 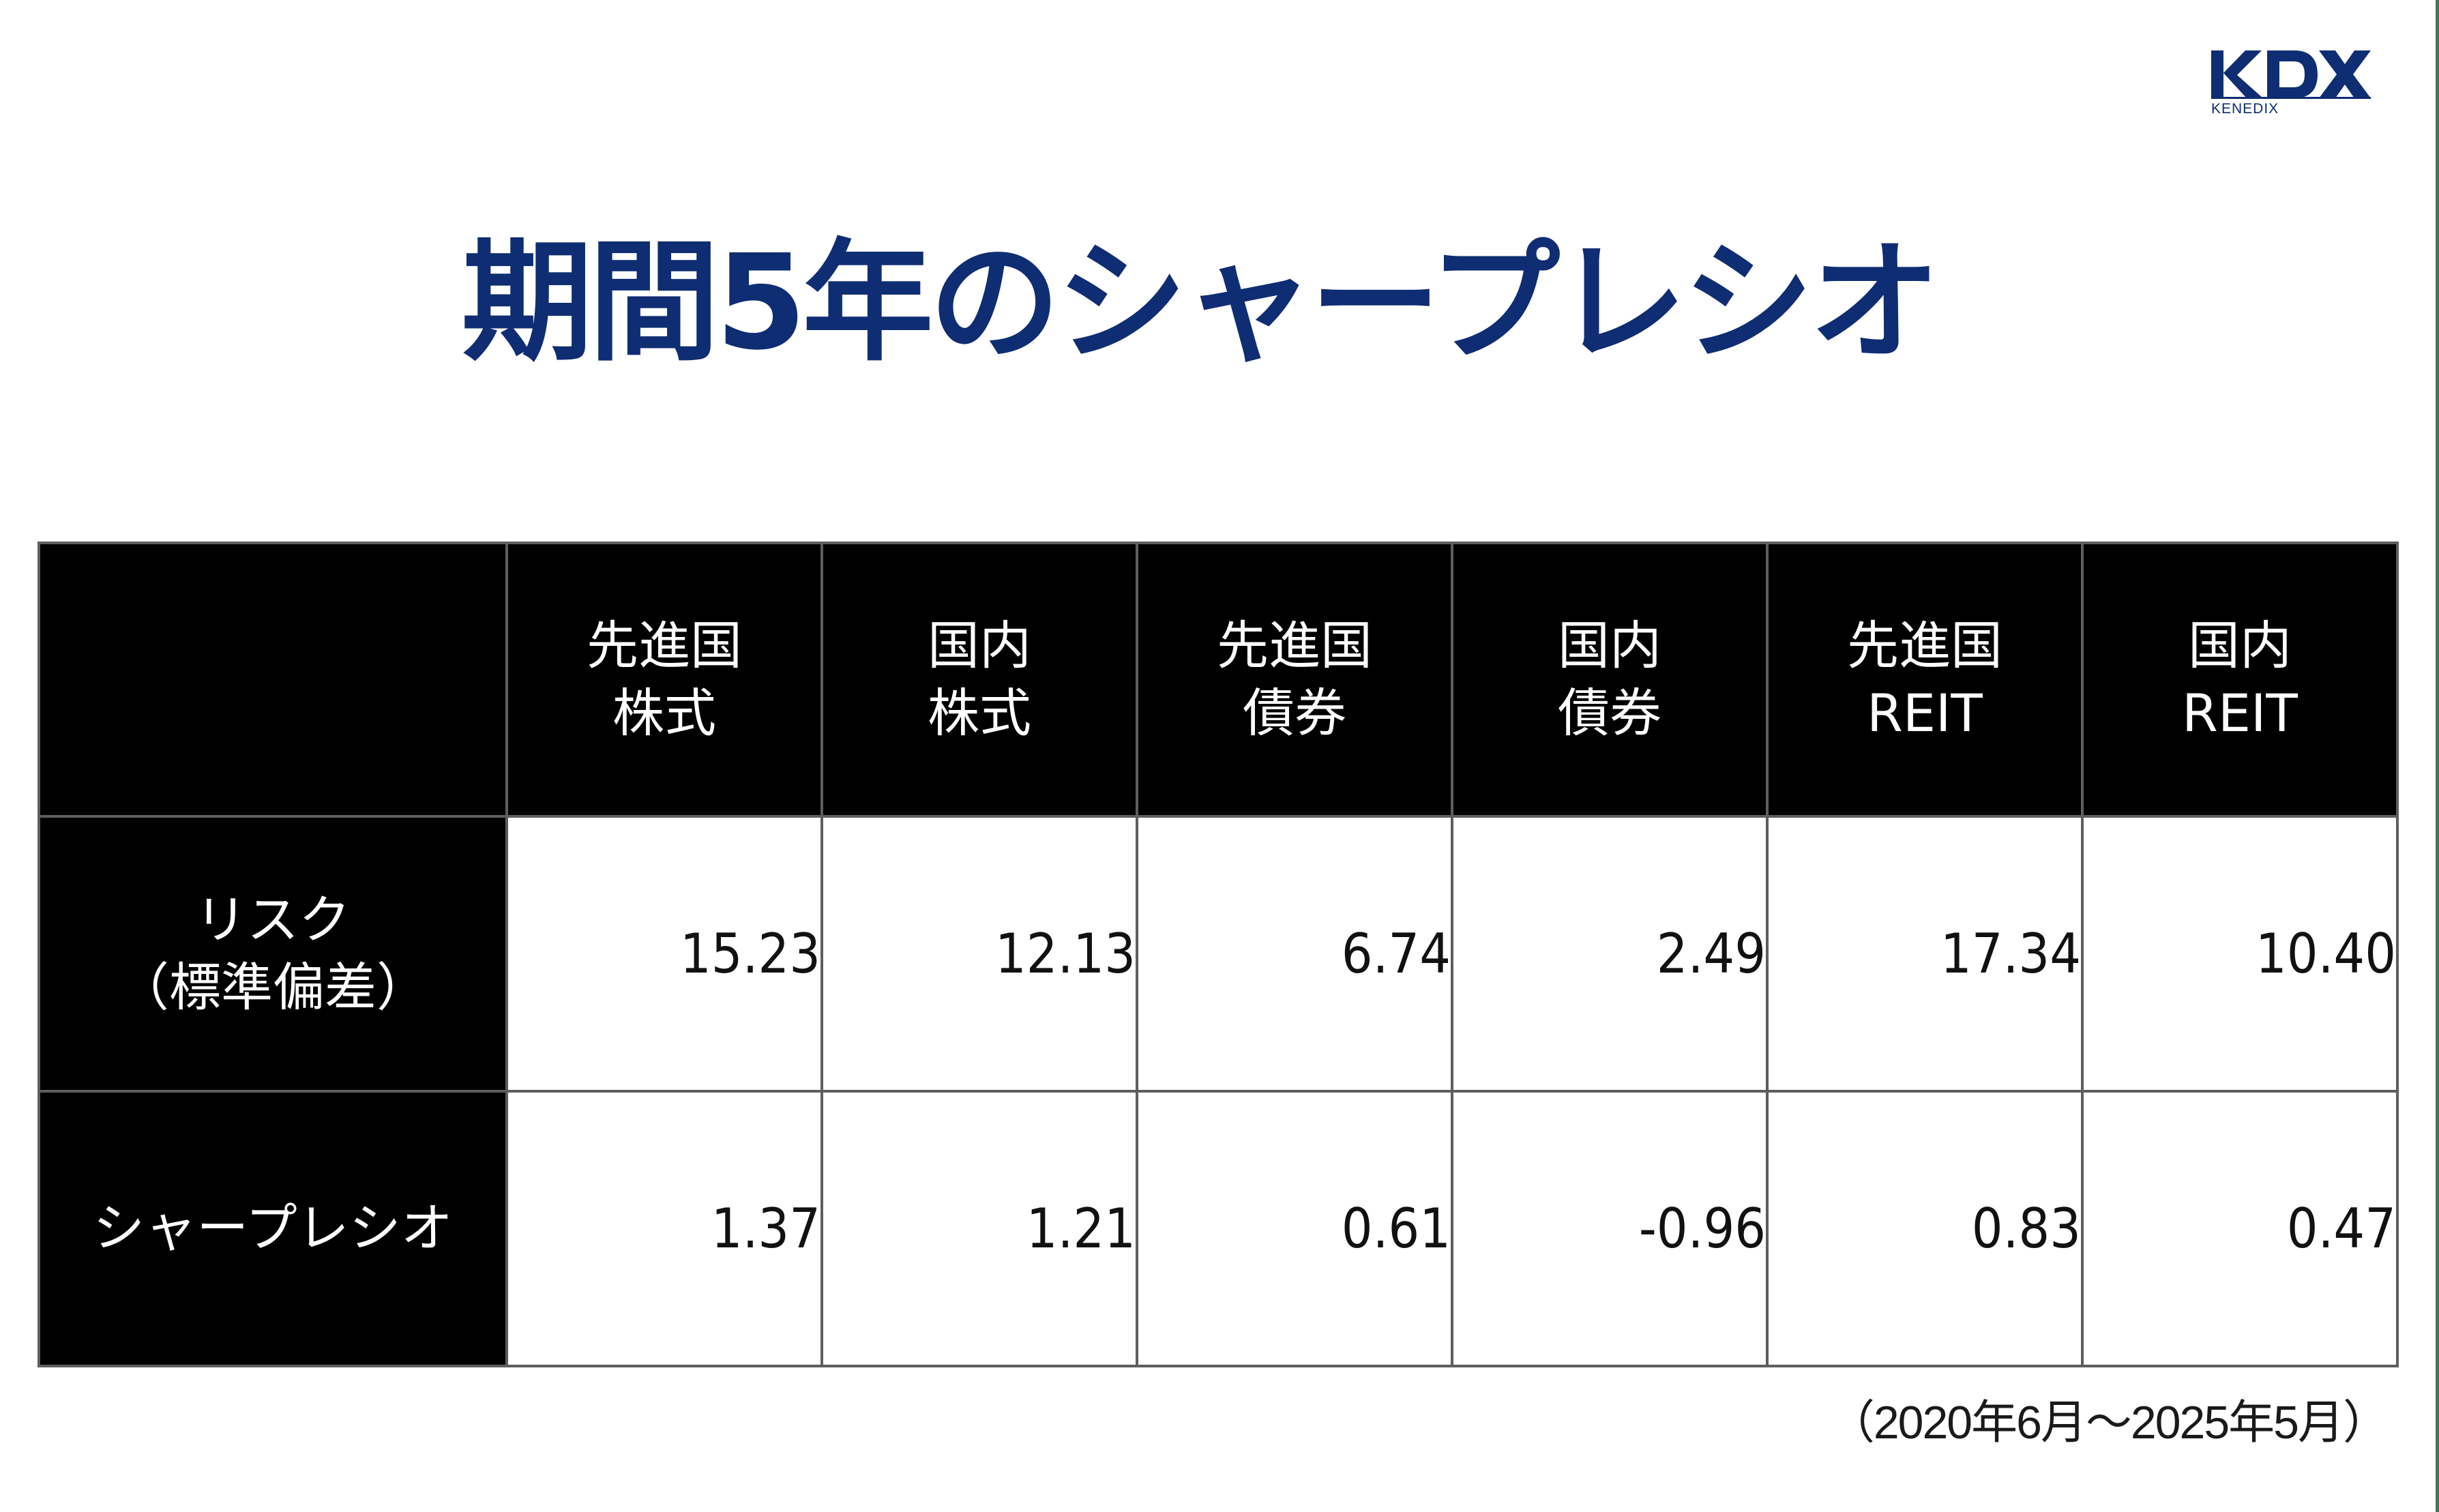 I want to click on column-header-developed-reit: 先進国 REIT, so click(x=1925, y=680).